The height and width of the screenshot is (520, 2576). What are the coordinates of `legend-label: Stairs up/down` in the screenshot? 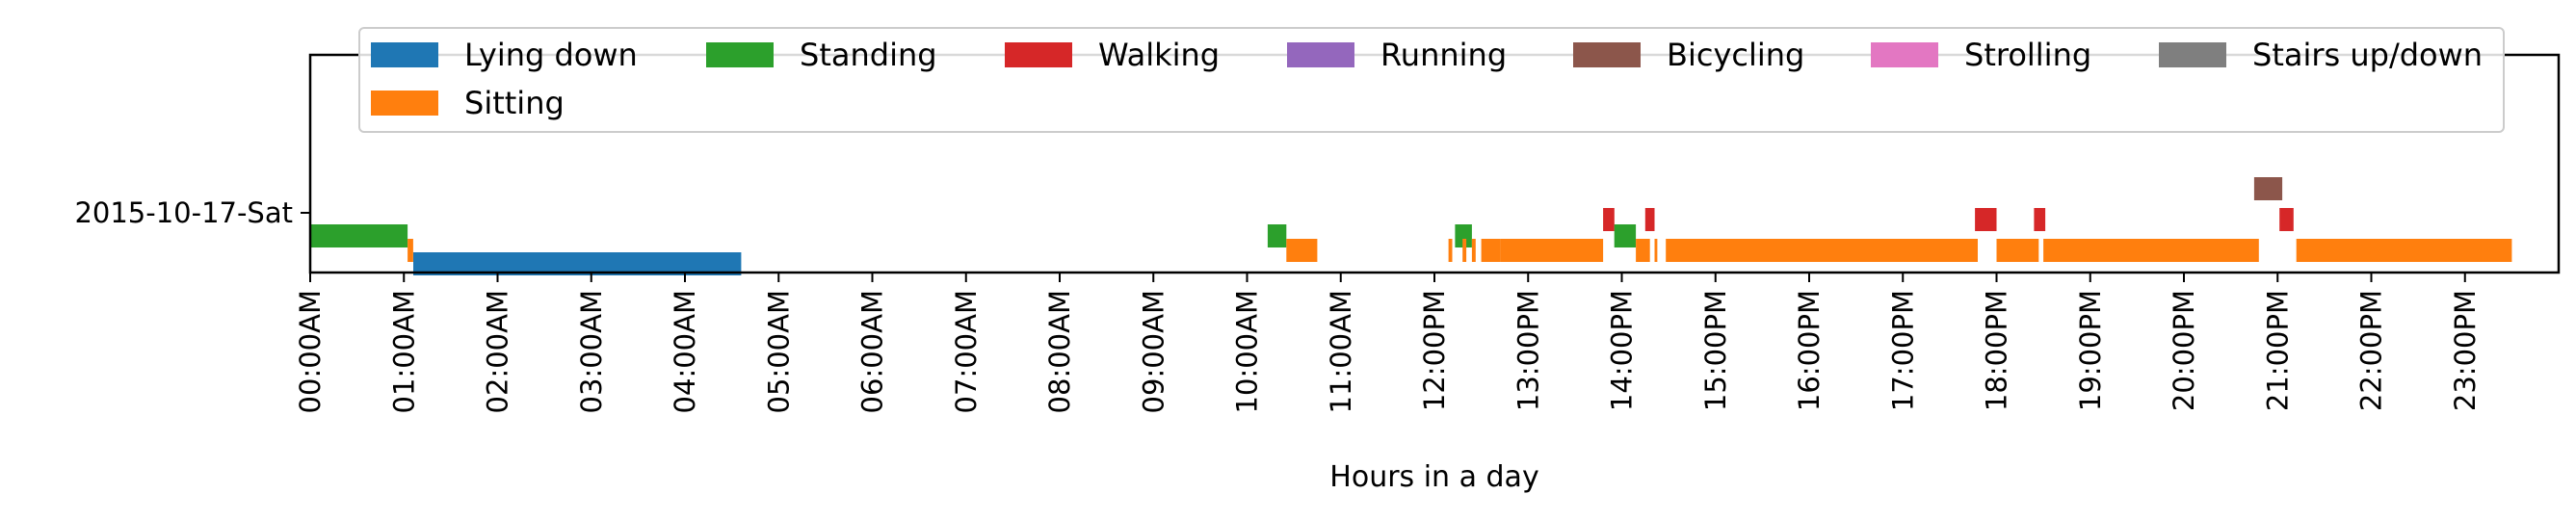 It's located at (2368, 55).